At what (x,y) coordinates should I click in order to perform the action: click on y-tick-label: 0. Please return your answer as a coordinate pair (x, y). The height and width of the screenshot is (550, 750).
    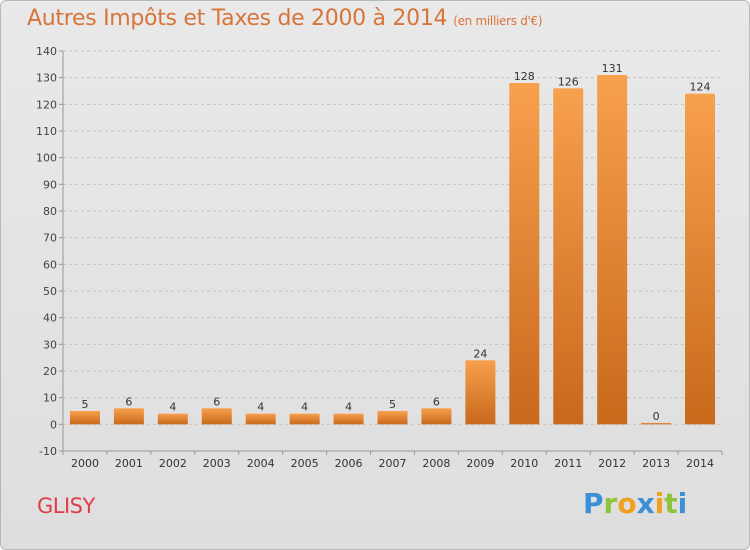
    Looking at the image, I should click on (53, 424).